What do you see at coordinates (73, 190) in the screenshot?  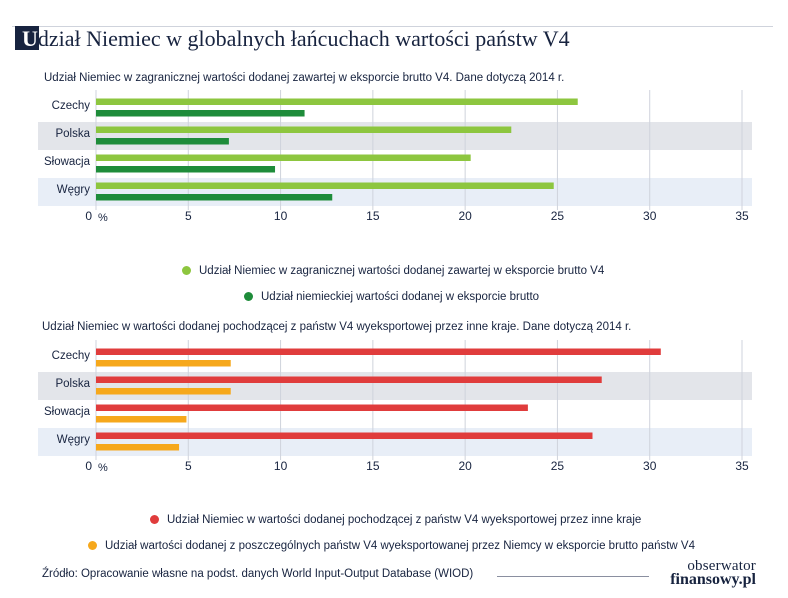 I see `chart1-category-label: Węgry` at bounding box center [73, 190].